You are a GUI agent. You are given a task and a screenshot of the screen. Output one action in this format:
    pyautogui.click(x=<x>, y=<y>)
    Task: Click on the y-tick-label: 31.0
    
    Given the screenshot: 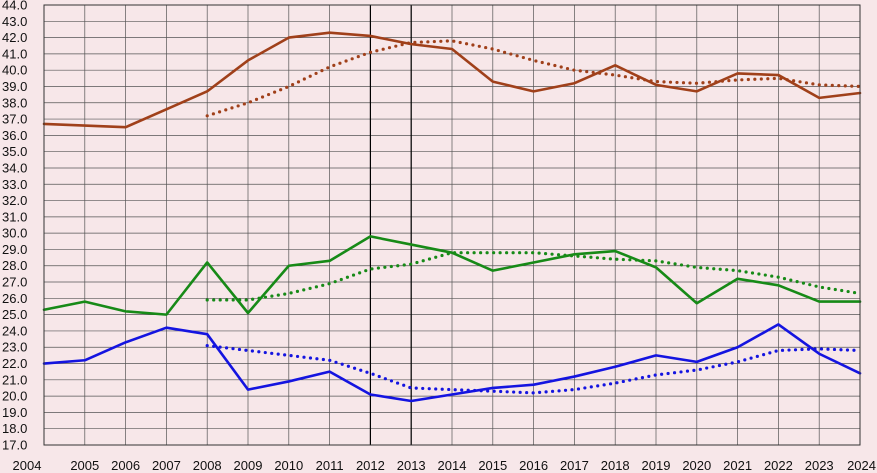 What is the action you would take?
    pyautogui.click(x=14, y=216)
    